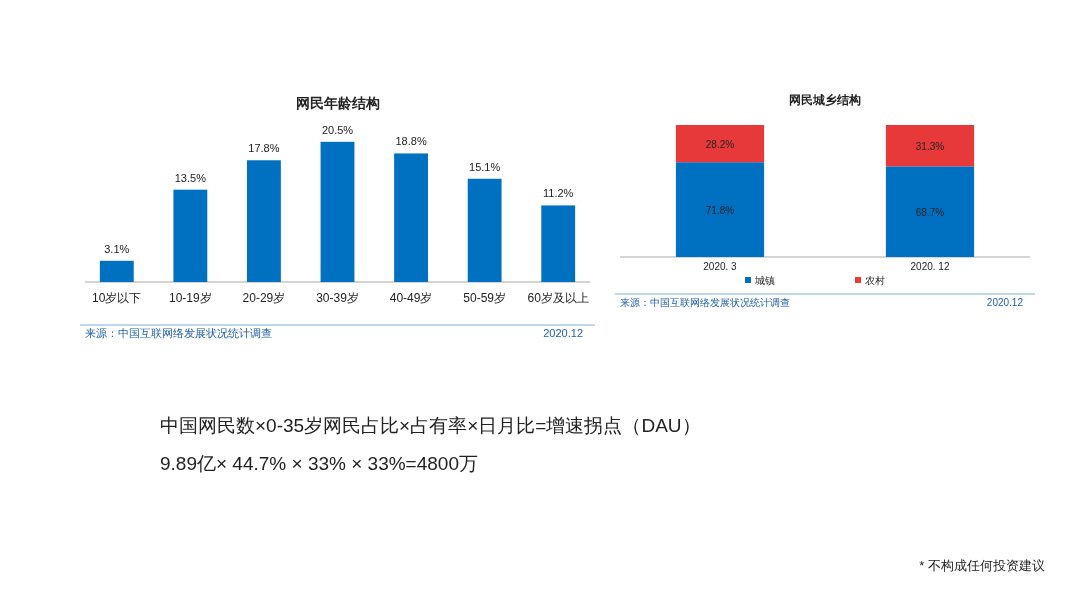 The height and width of the screenshot is (608, 1080). Describe the element at coordinates (930, 146) in the screenshot. I see `data-label: 31.3%` at that location.